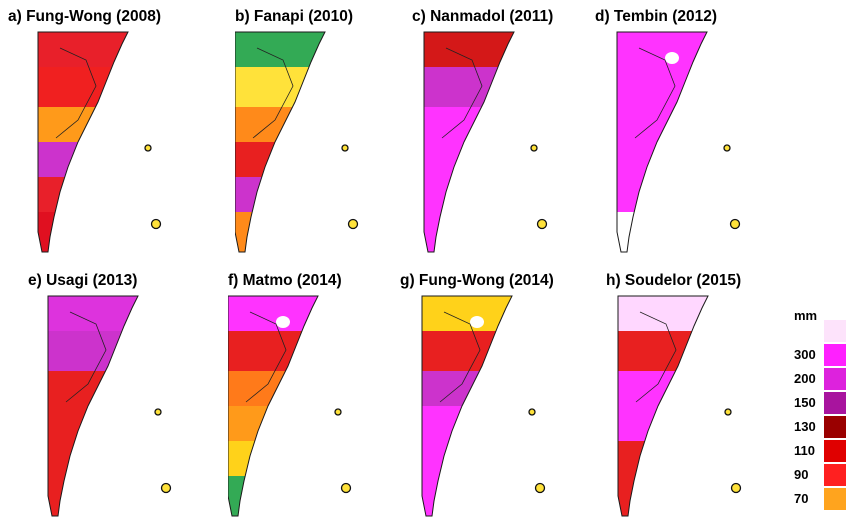 The width and height of the screenshot is (850, 522). Describe the element at coordinates (477, 280) in the screenshot. I see `panel-title: g) Fung-Wong (2014)` at that location.